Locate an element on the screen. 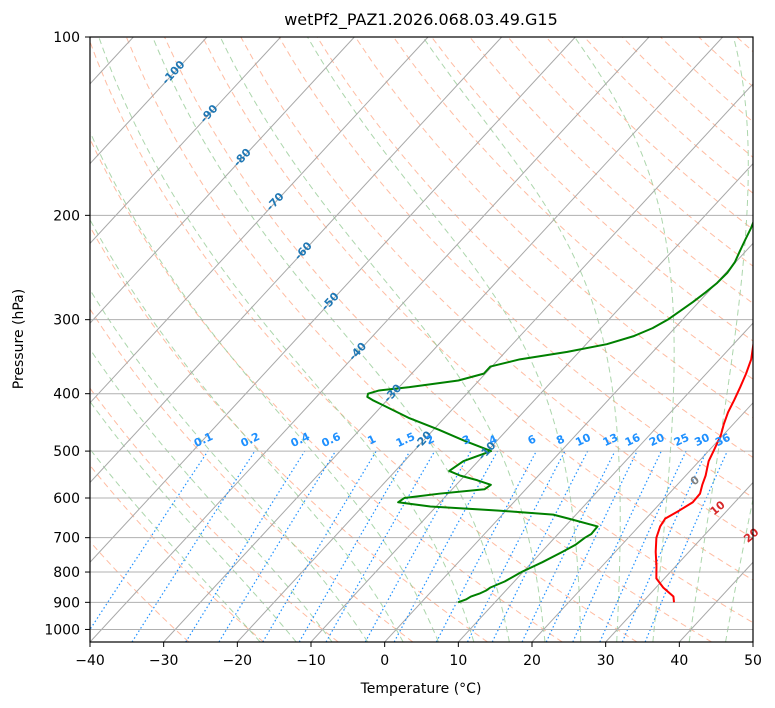 The height and width of the screenshot is (708, 775). mixing-ratio-label: 20 is located at coordinates (657, 440).